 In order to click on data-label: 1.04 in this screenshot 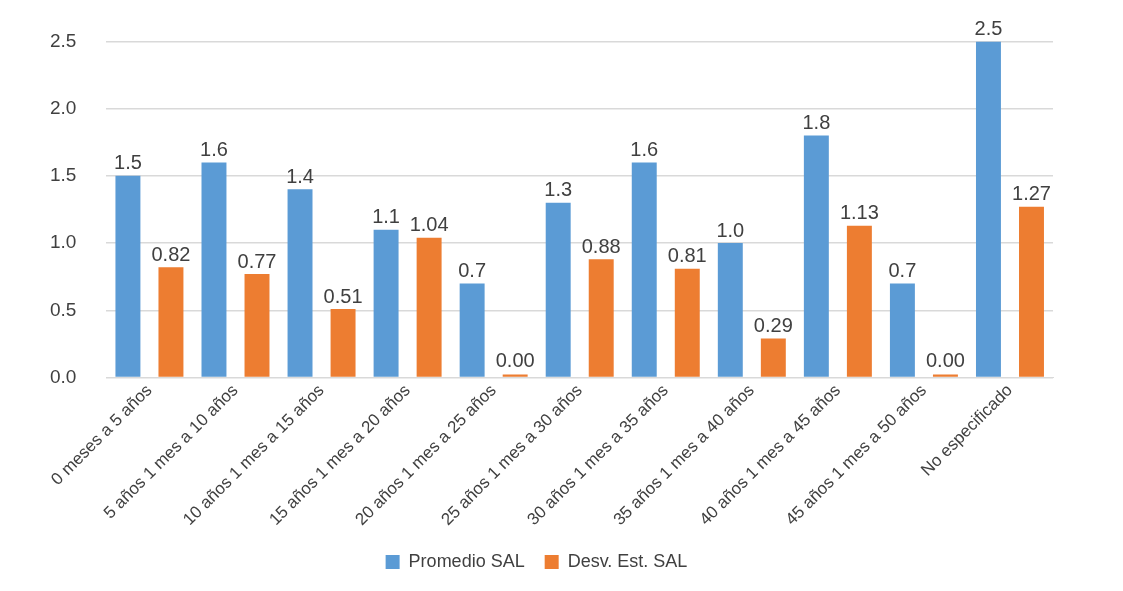, I will do `click(429, 224)`.